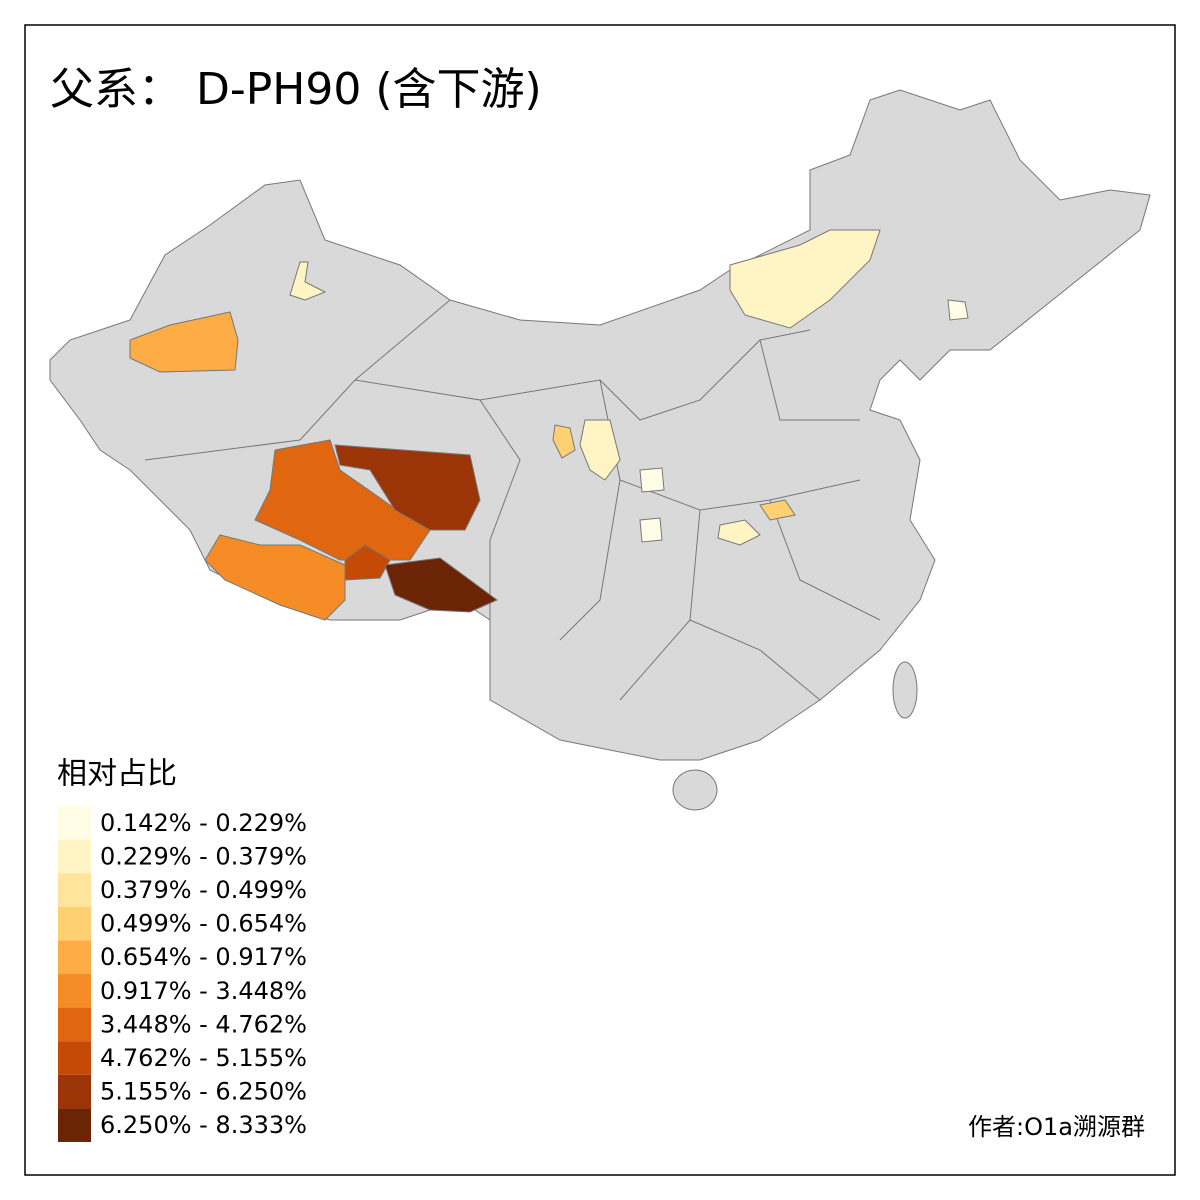  What do you see at coordinates (203, 1125) in the screenshot?
I see `legend-label: 6.250% - 8.333%` at bounding box center [203, 1125].